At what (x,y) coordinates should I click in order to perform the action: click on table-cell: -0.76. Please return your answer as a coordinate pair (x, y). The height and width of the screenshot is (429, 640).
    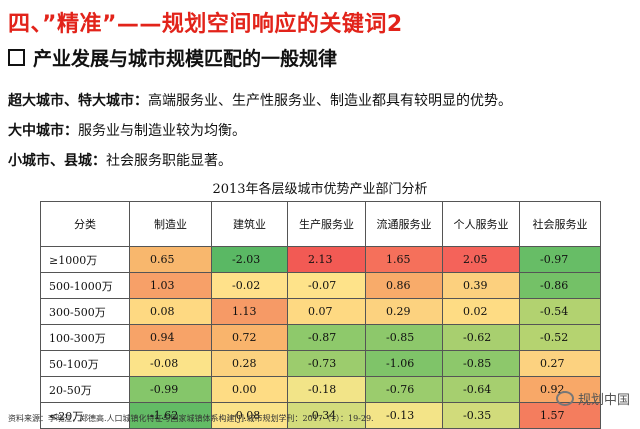
    Looking at the image, I should click on (404, 389).